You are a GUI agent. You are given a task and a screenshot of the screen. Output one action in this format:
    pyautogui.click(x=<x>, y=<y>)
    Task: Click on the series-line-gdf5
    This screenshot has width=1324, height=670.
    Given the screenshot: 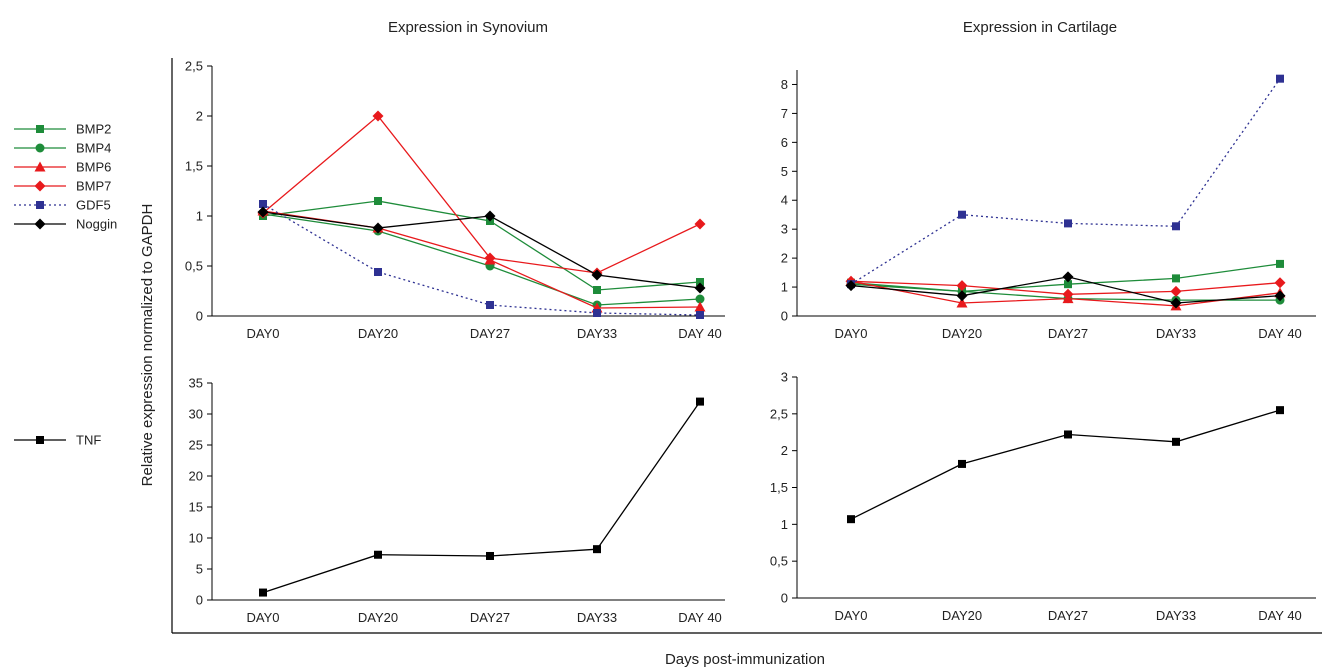 What is the action you would take?
    pyautogui.click(x=1065, y=181)
    